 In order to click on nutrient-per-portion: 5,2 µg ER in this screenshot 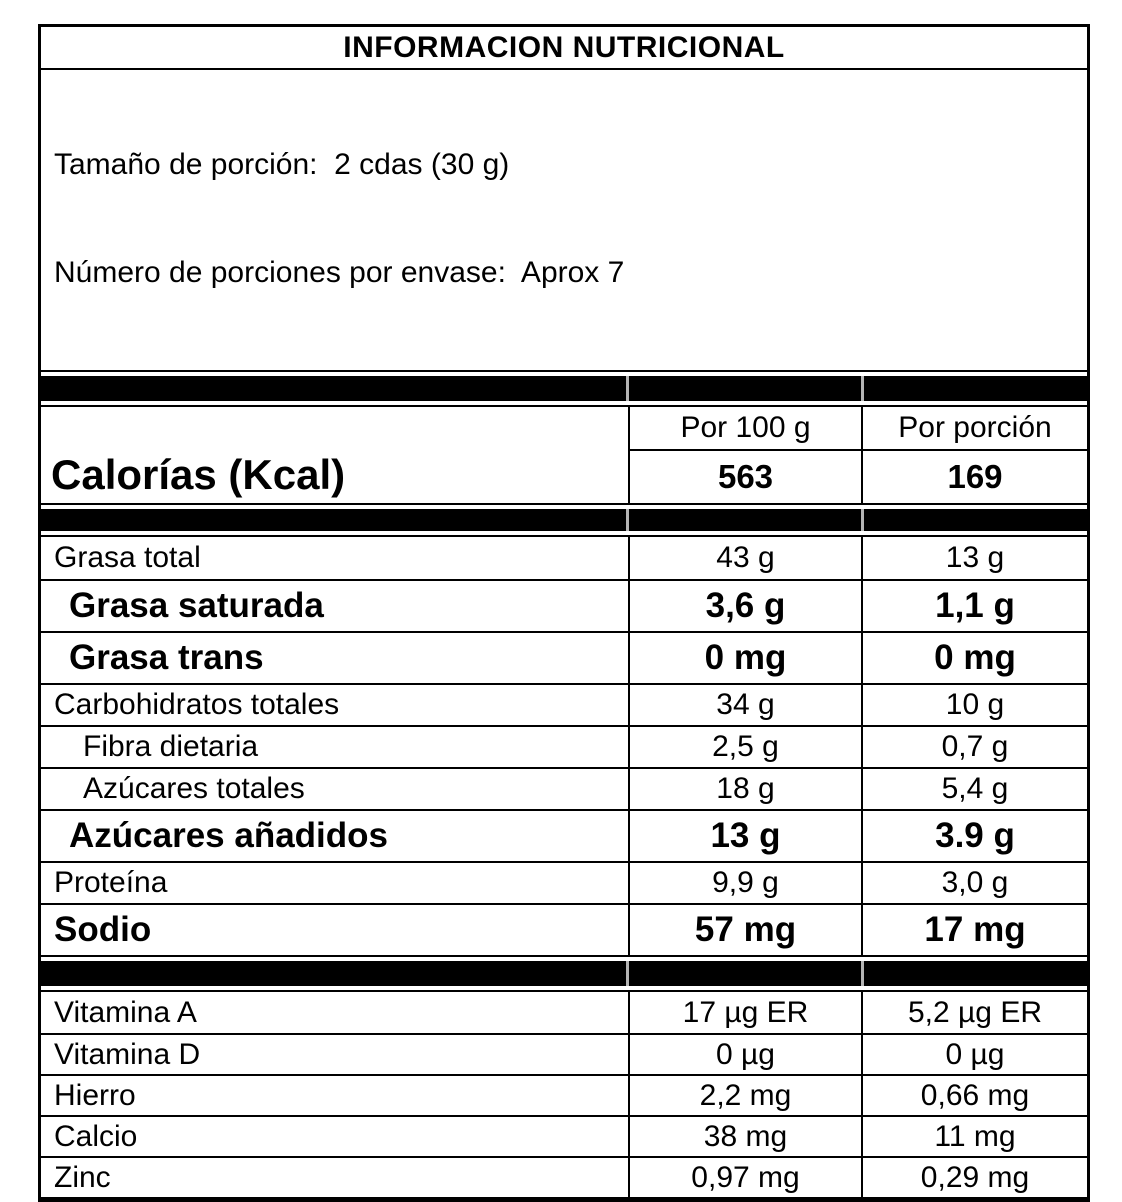, I will do `click(974, 1012)`.